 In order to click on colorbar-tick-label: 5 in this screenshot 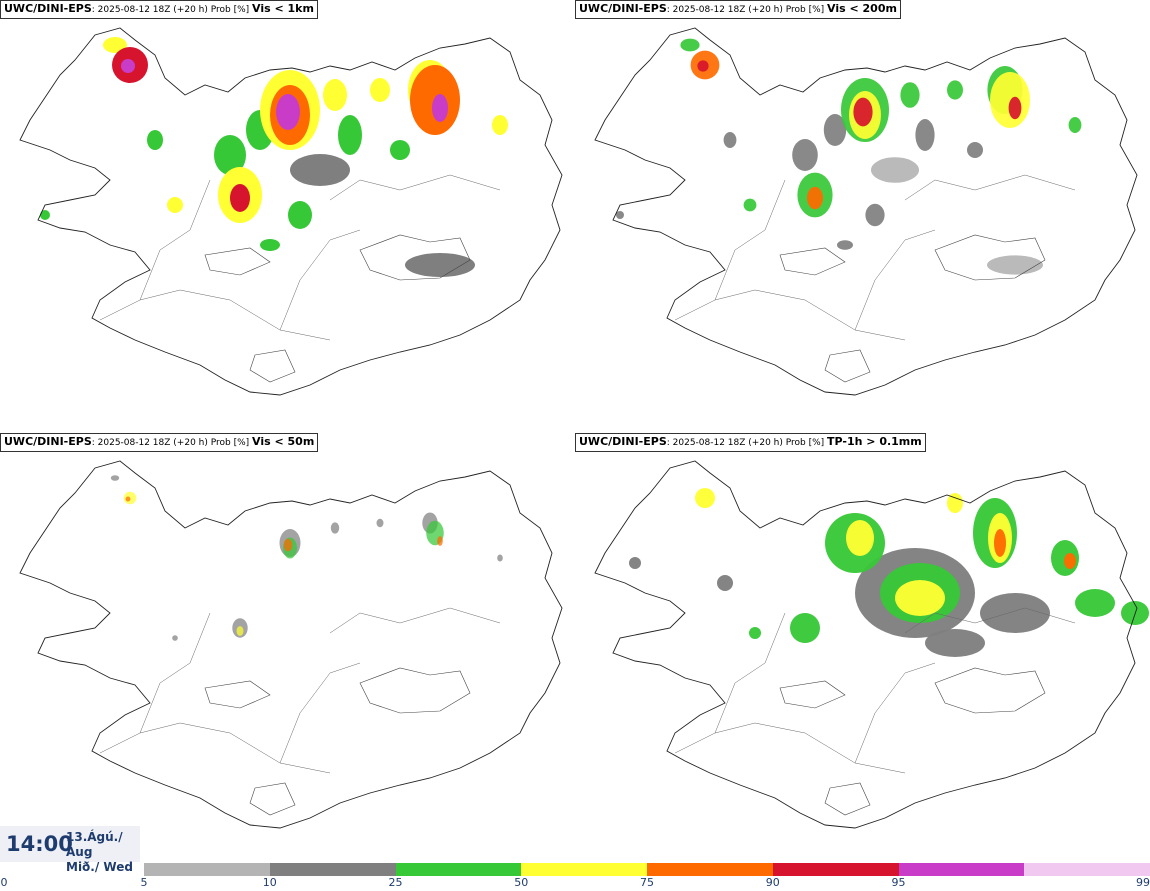, I will do `click(144, 882)`.